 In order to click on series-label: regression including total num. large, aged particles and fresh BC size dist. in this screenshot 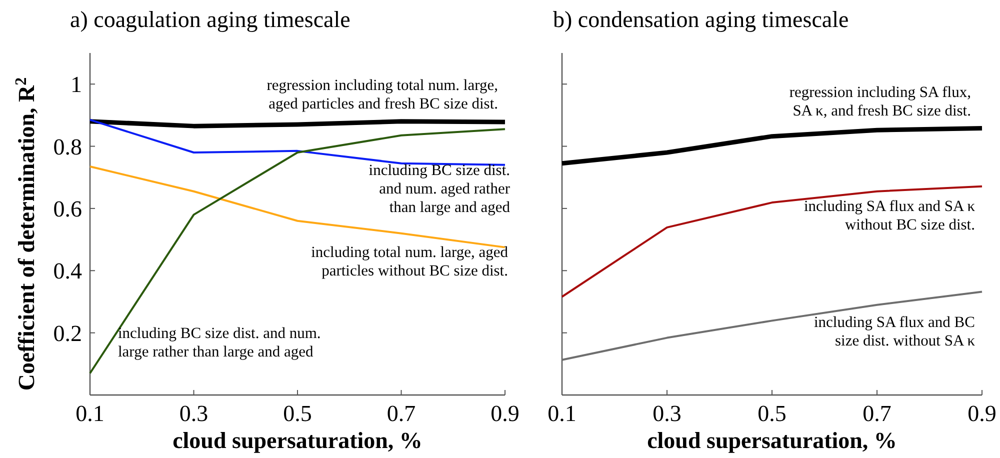, I will do `click(382, 94)`.